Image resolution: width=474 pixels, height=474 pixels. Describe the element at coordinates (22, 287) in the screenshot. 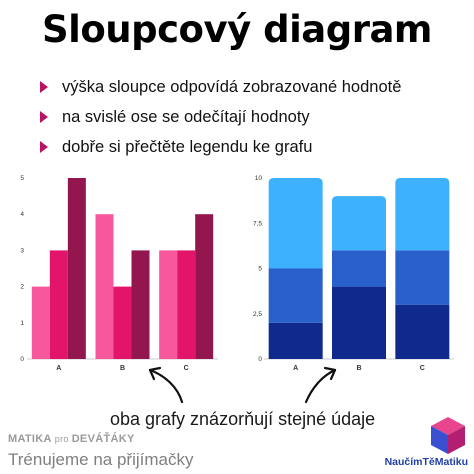

I see `y-tick-label: 2` at that location.